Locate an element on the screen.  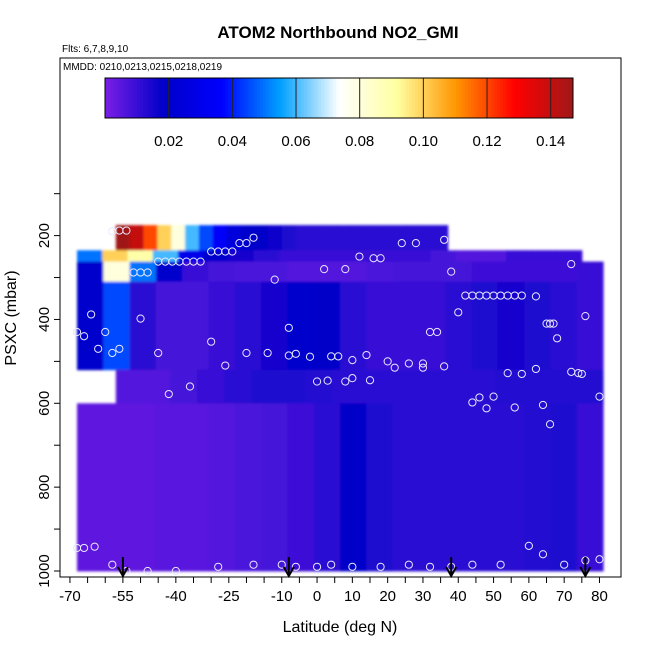
x-tick-label: 30 is located at coordinates (423, 596).